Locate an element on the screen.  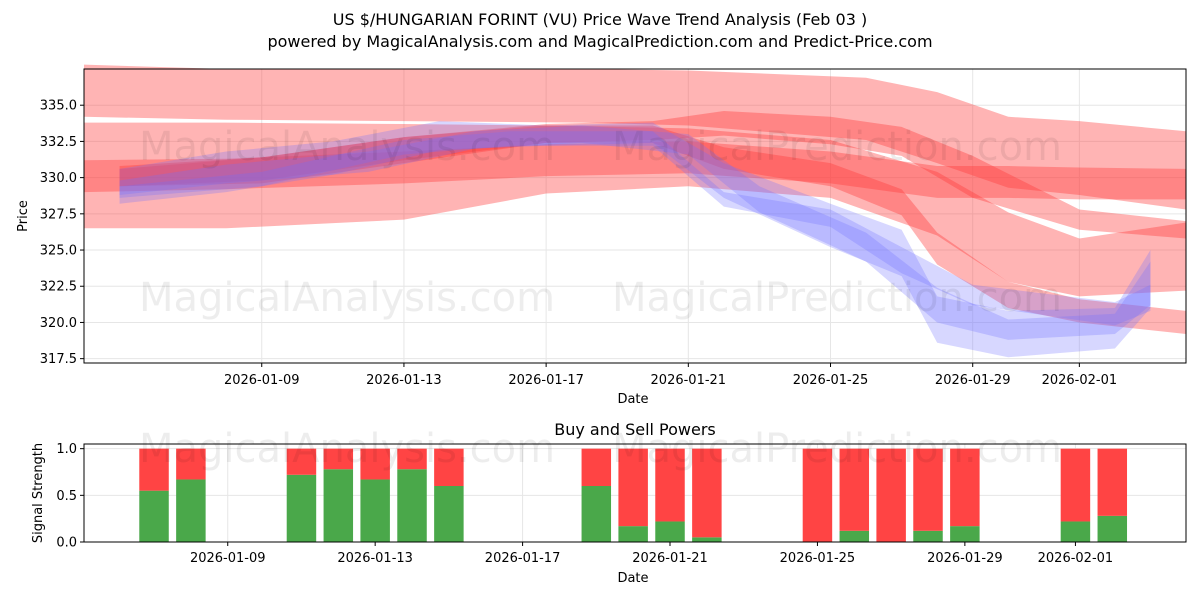
price-y-tick-label: 322.5 is located at coordinates (58, 287).